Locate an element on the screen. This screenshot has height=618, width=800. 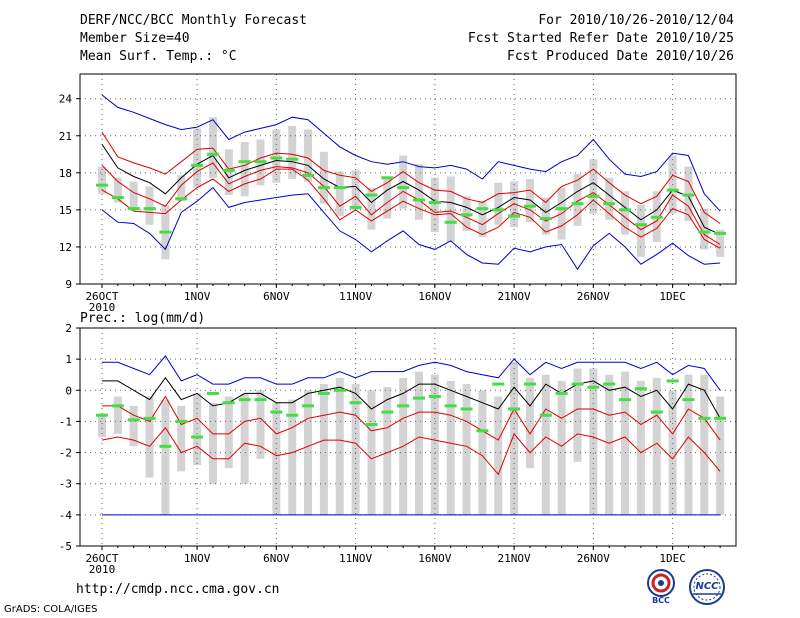
precipitation-xtick-label: 26OCT is located at coordinates (101, 558).